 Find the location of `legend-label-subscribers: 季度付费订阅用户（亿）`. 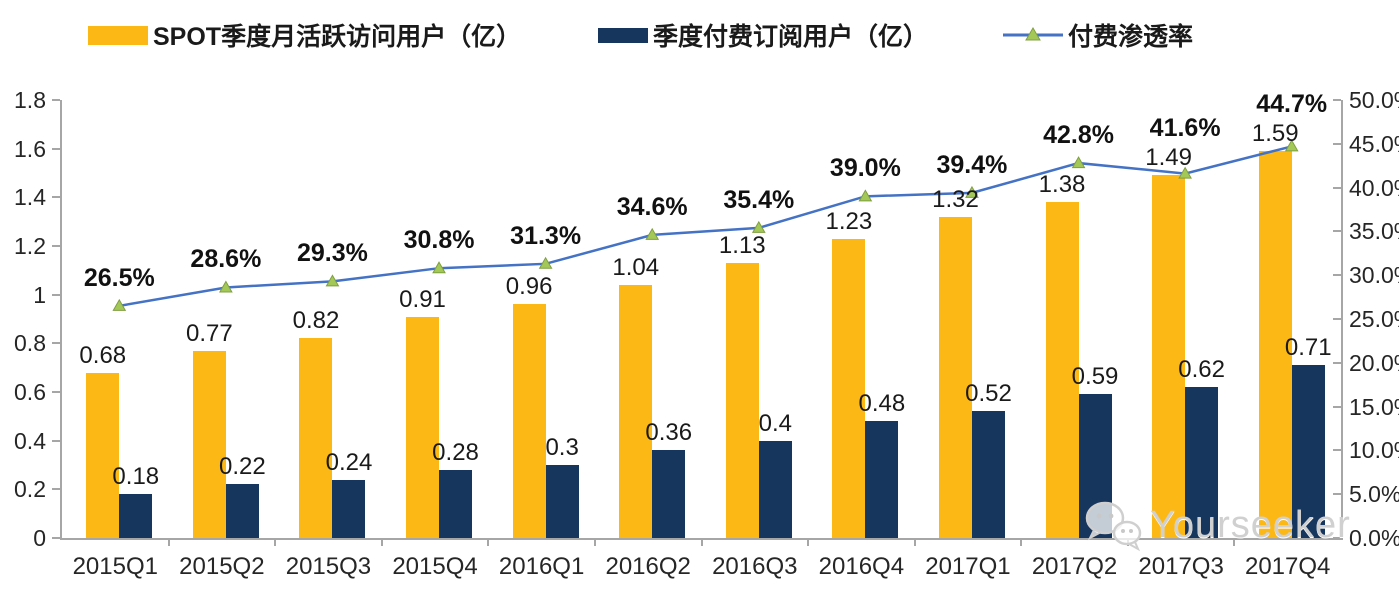

legend-label-subscribers: 季度付费订阅用户（亿） is located at coordinates (791, 37).